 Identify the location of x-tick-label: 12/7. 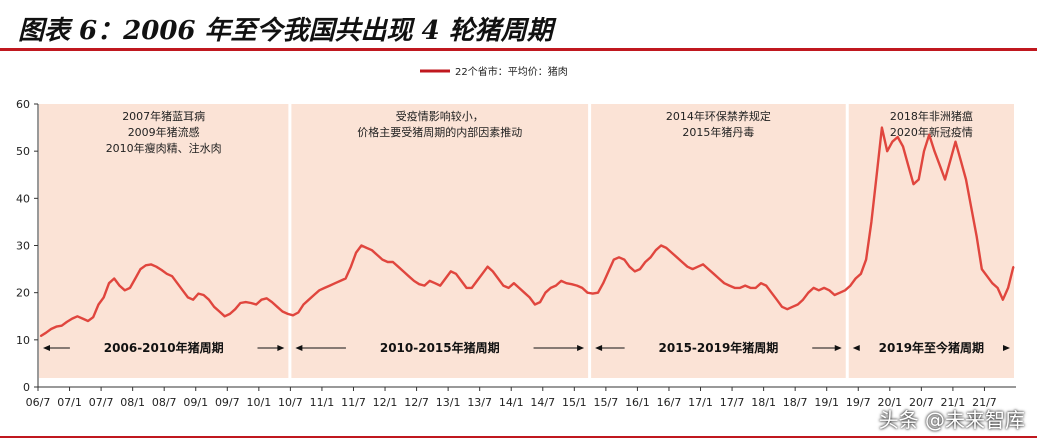
(416, 402).